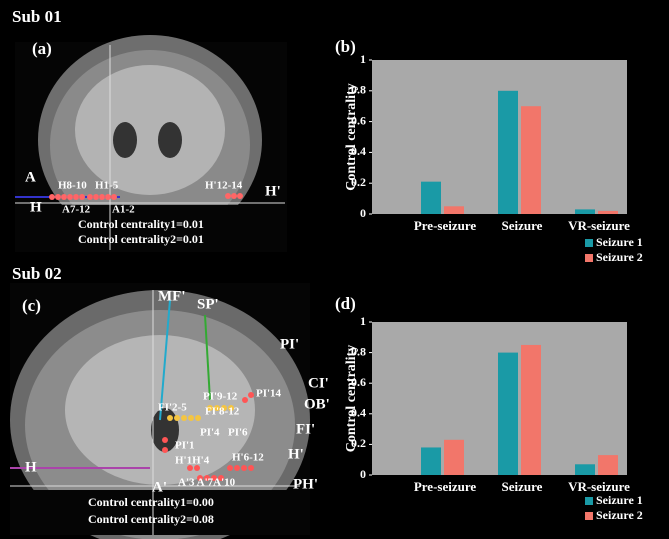 This screenshot has height=539, width=669. What do you see at coordinates (305, 429) in the screenshot?
I see `electrode-label: FI'` at bounding box center [305, 429].